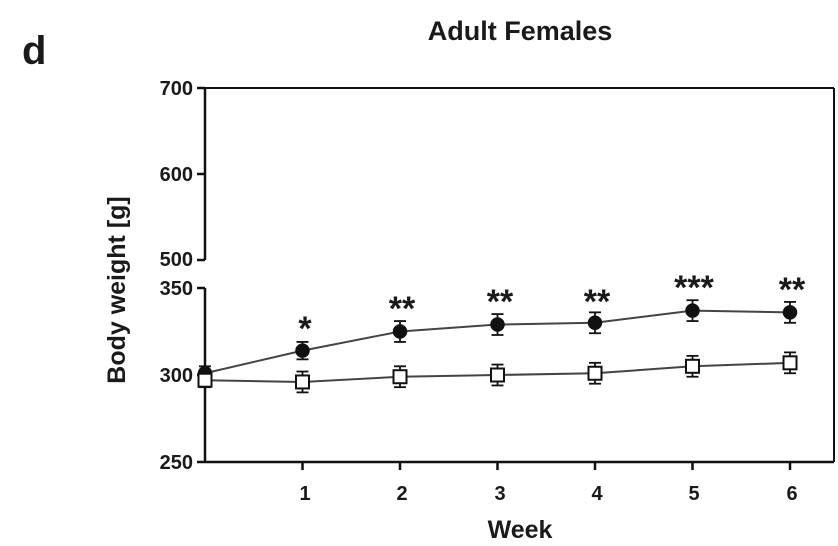  Describe the element at coordinates (117, 289) in the screenshot. I see `y-axis-label: Body weight [g]` at that location.